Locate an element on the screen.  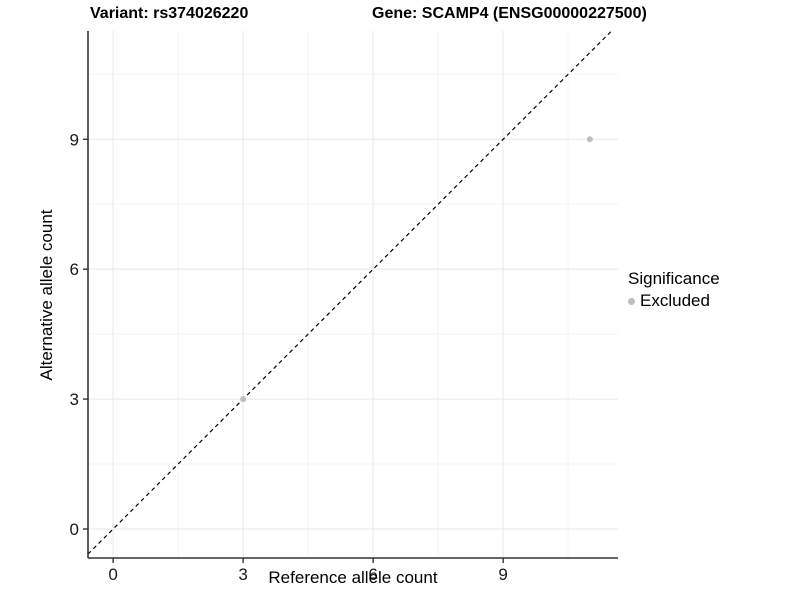
legend-title: Significance is located at coordinates (674, 278).